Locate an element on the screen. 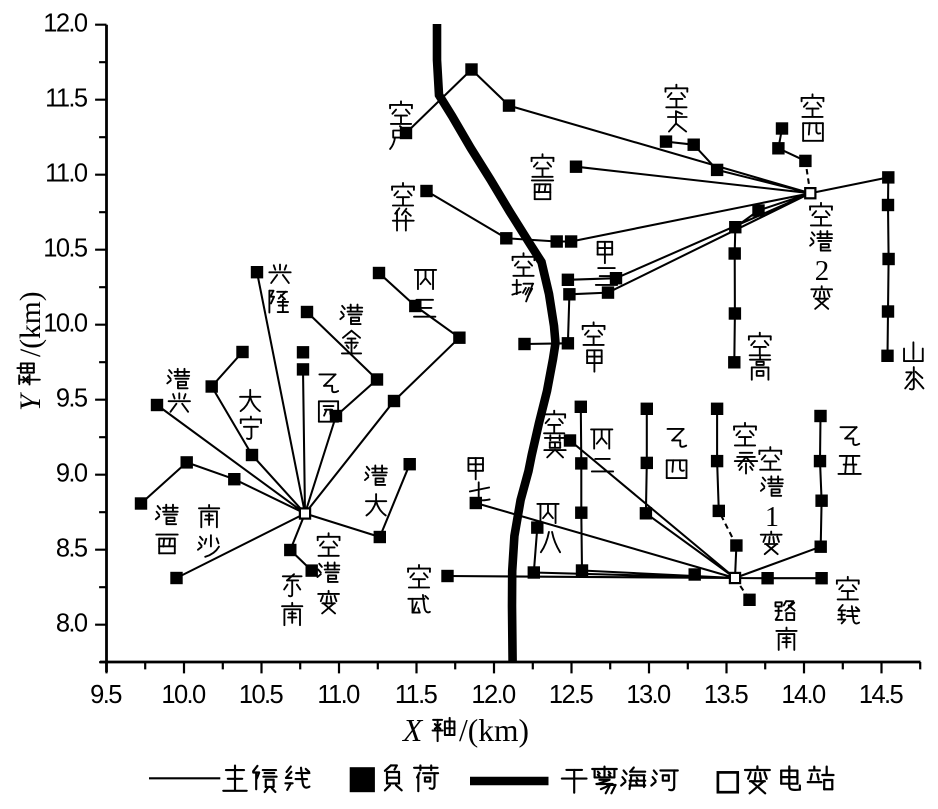 The height and width of the screenshot is (809, 938). svg-text: X is located at coordinates (412, 730).